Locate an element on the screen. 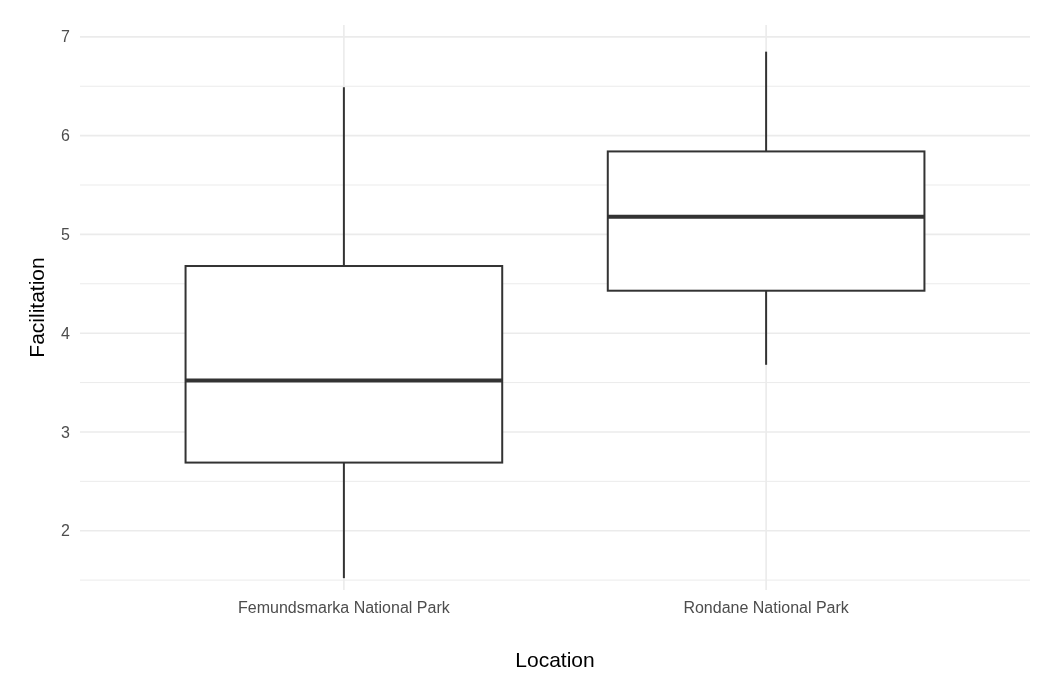  x-tick-label: Rondane National Park is located at coordinates (766, 608).